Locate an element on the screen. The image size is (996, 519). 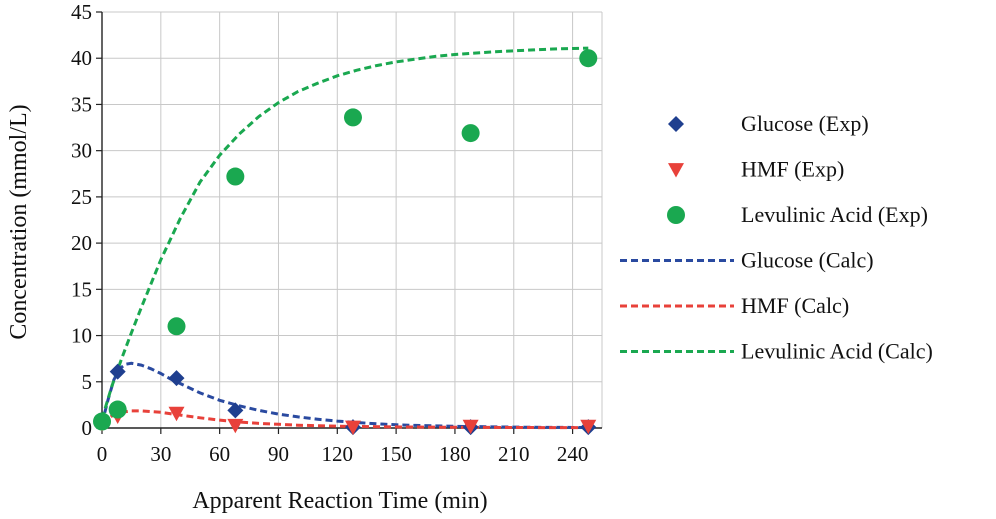
y-tick-label: 10 is located at coordinates (81, 336).